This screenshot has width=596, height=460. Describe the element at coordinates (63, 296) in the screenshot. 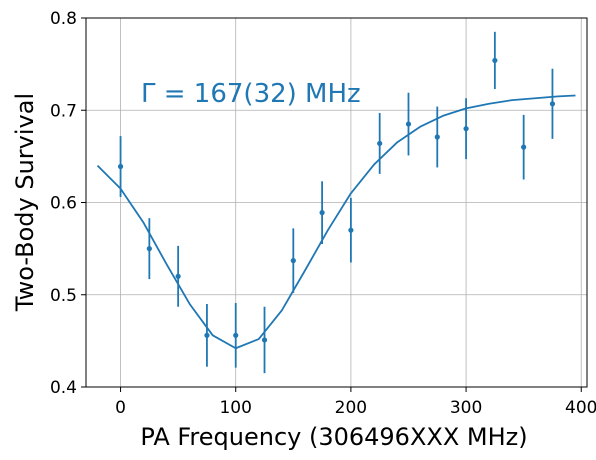

I see `y-tick-label: 0.5` at that location.